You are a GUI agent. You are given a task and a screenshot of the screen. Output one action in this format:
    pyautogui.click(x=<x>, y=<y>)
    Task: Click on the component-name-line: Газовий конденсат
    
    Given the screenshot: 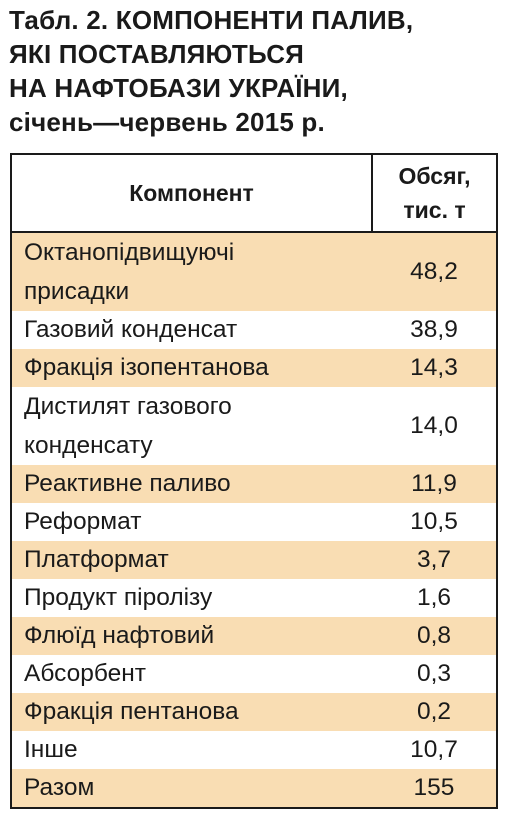 What is the action you would take?
    pyautogui.click(x=131, y=329)
    